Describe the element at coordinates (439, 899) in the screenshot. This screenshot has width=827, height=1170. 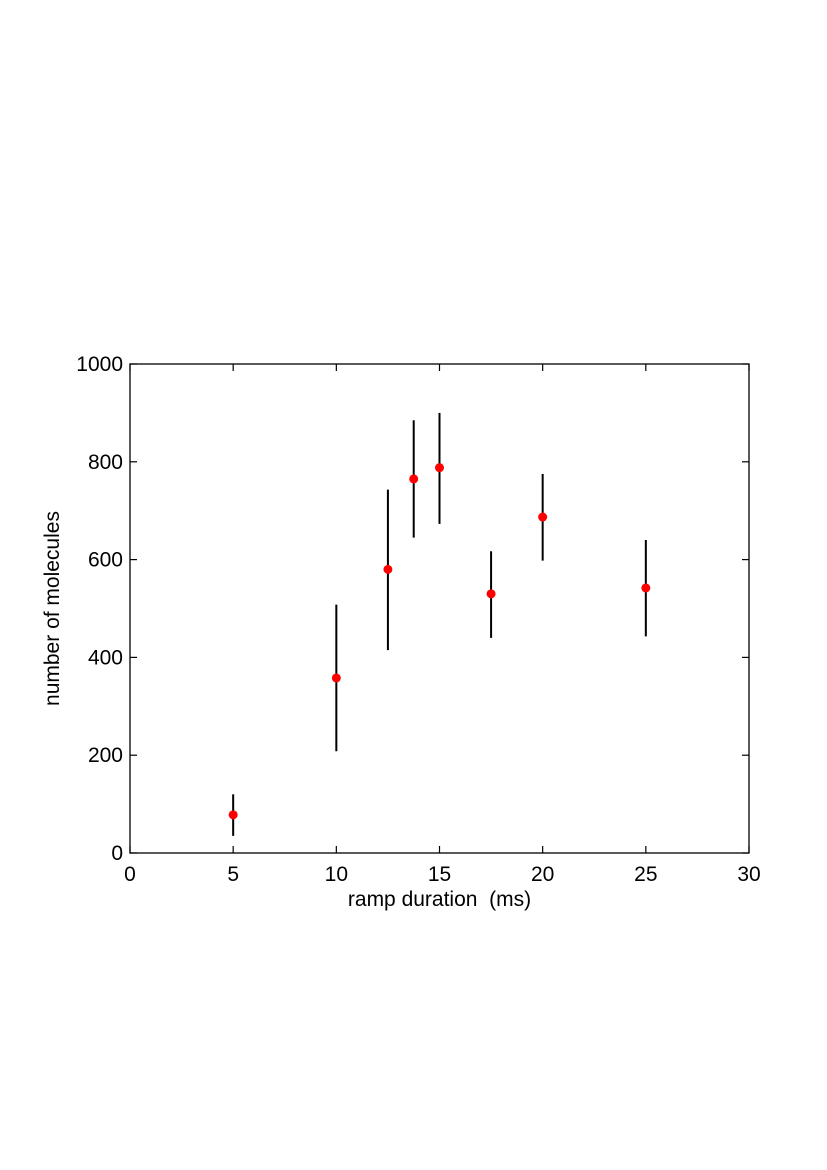
I see `x-axis-label: ramp duration (ms)` at that location.